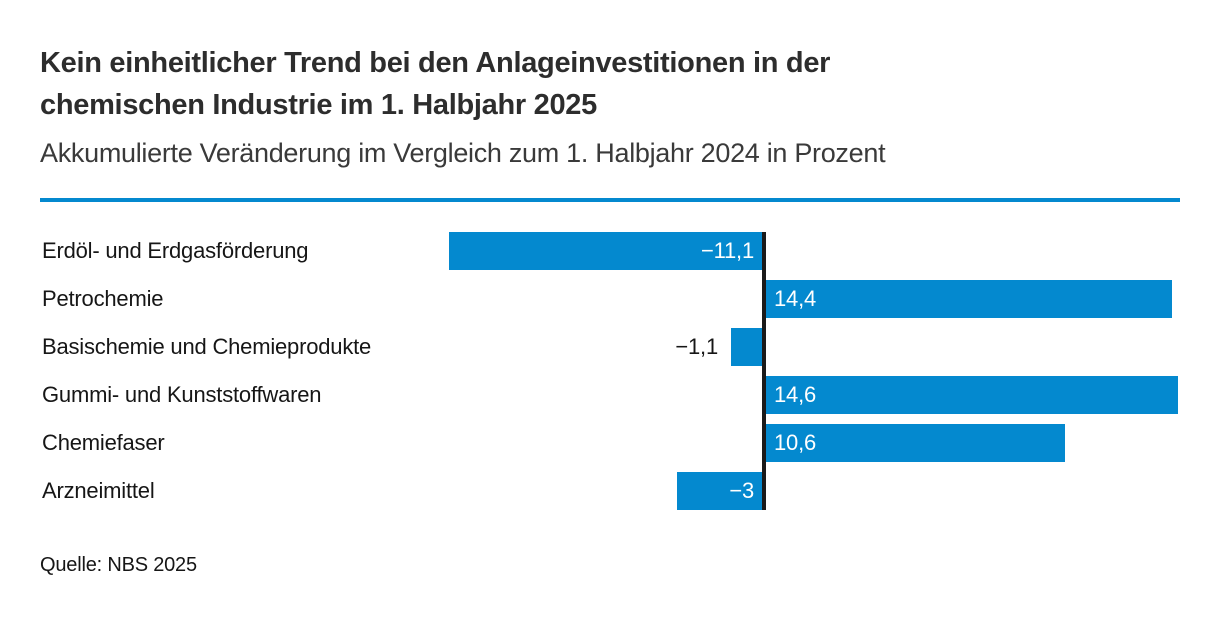 The height and width of the screenshot is (628, 1220). What do you see at coordinates (605, 251) in the screenshot?
I see `bar: −11,1` at bounding box center [605, 251].